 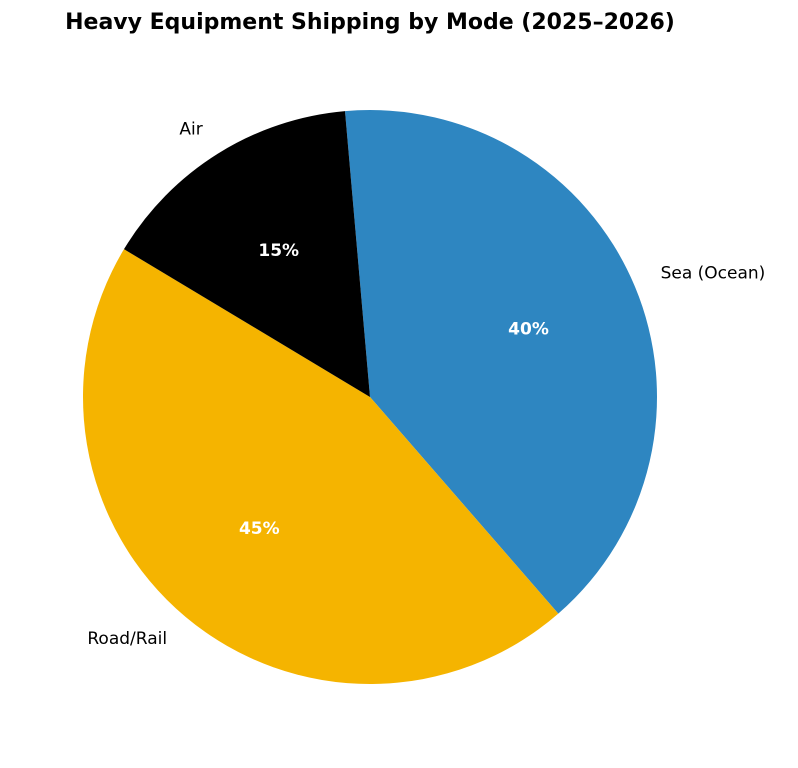 I want to click on pct-label-air: 15%, so click(x=278, y=251).